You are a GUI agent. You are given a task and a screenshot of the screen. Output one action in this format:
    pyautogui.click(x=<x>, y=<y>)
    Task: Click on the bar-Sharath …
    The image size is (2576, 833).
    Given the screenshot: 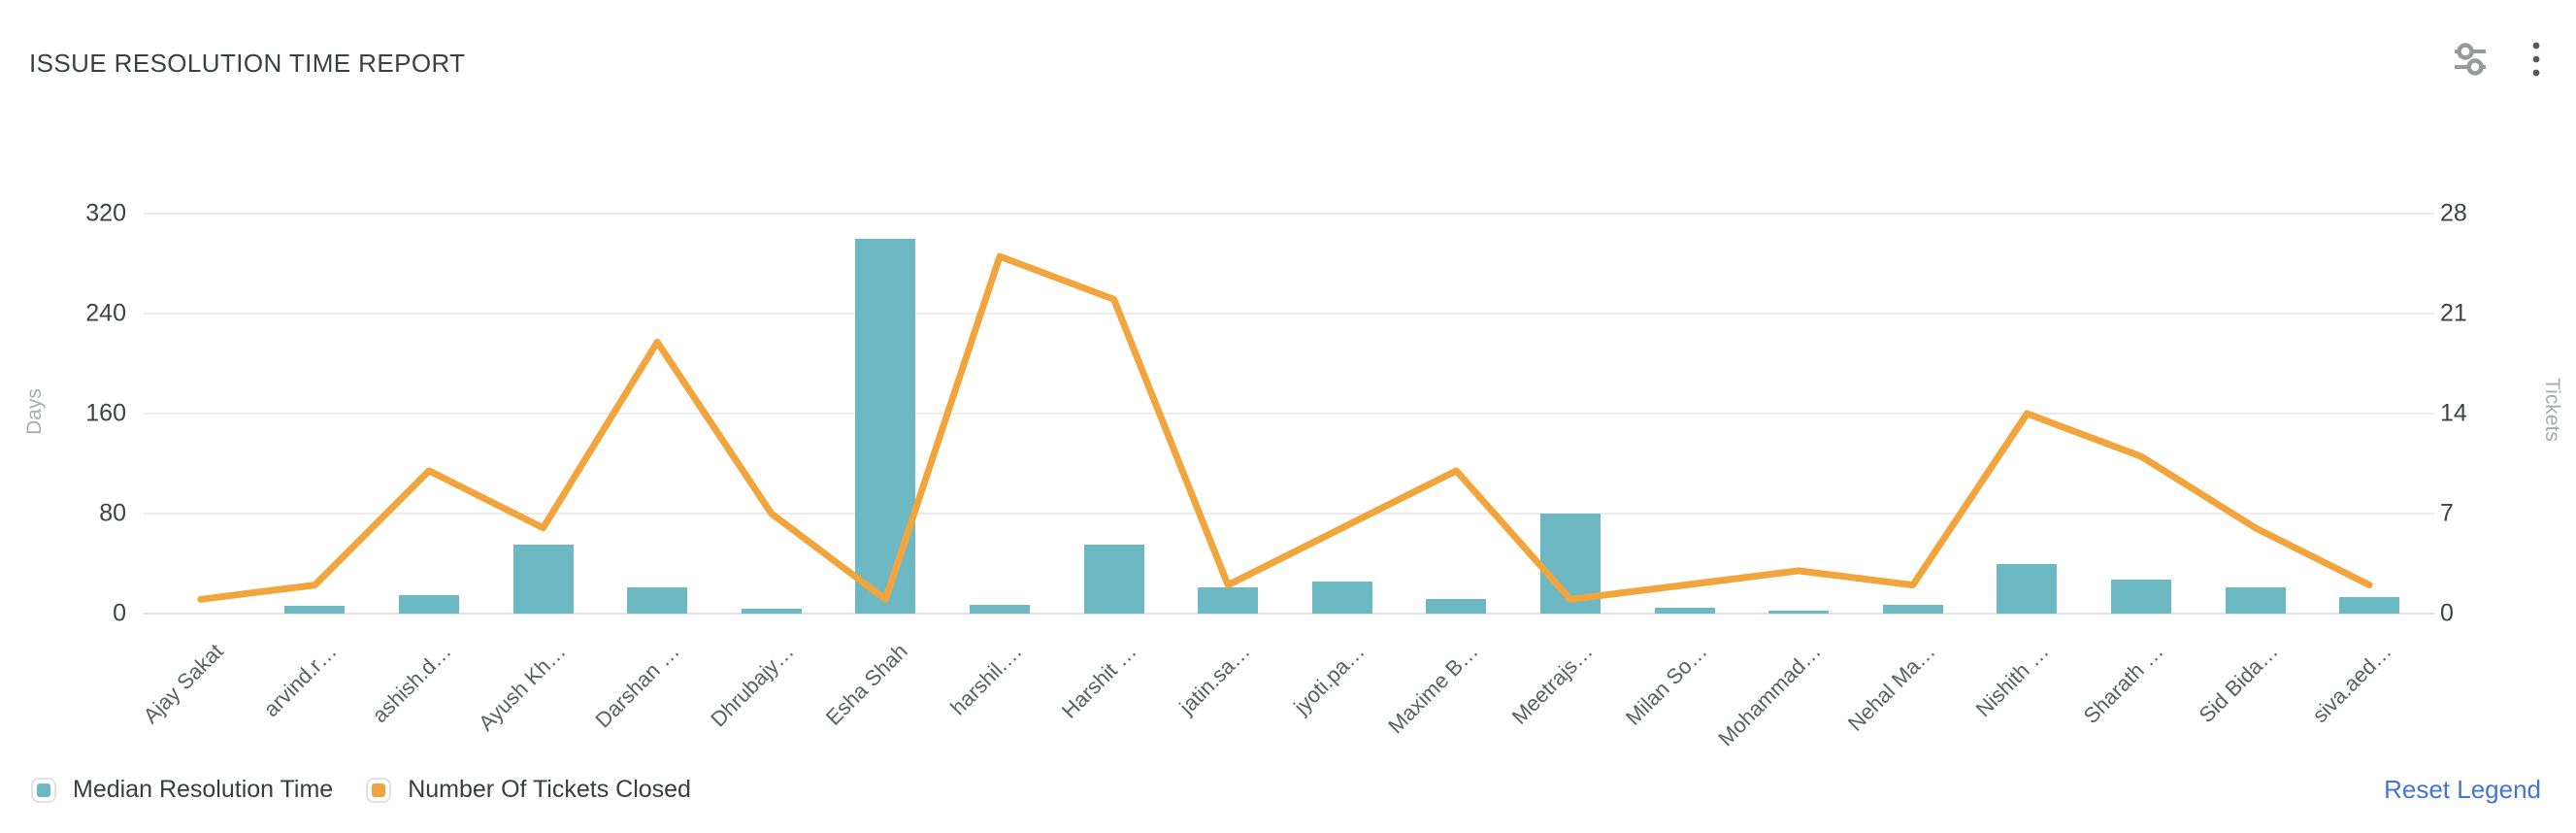 What is the action you would take?
    pyautogui.click(x=2141, y=597)
    